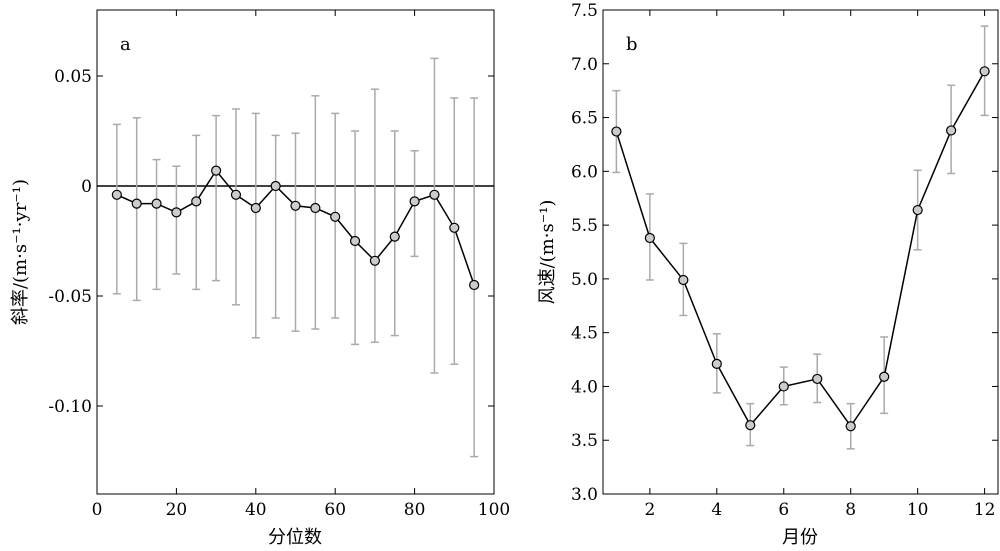  I want to click on x-tick-label: 4, so click(716, 510).